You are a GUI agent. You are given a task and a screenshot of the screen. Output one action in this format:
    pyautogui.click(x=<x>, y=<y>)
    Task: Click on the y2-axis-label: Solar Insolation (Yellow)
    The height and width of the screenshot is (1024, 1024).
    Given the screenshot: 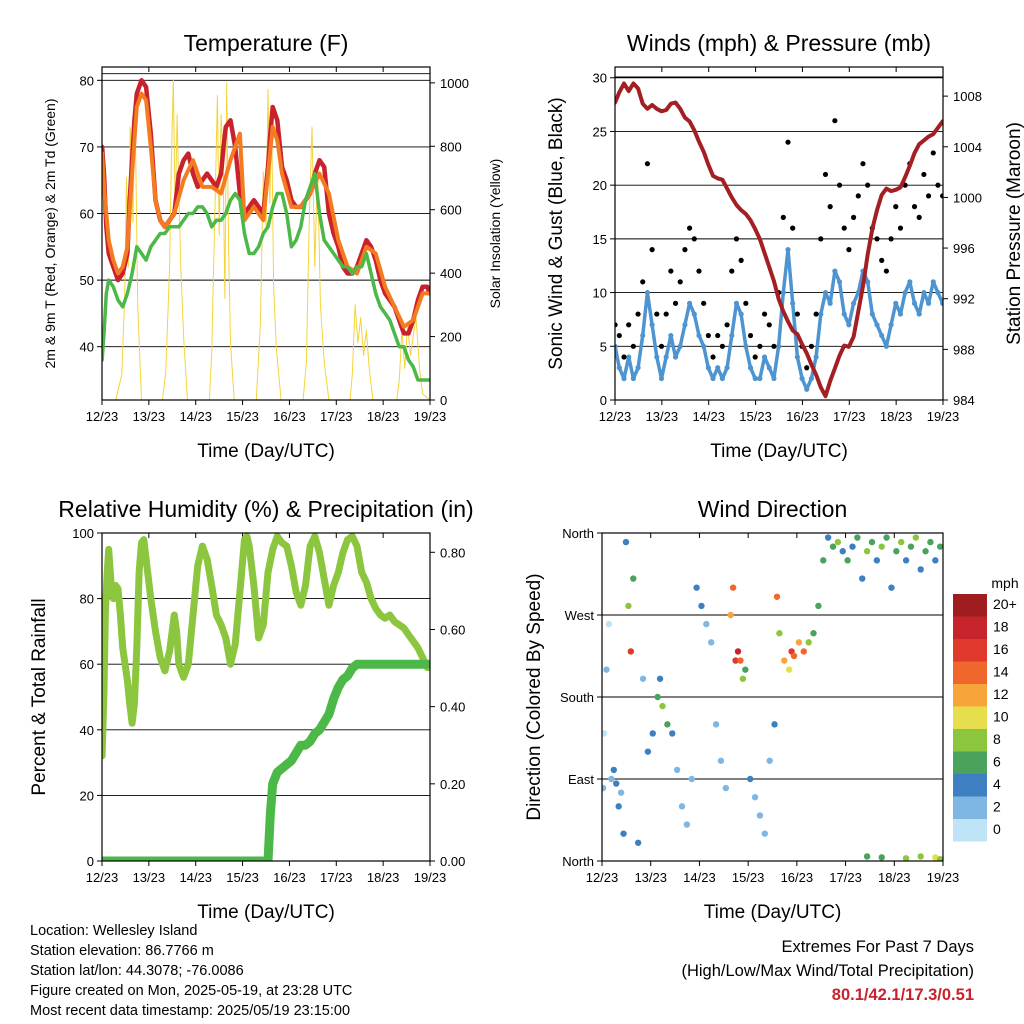 What is the action you would take?
    pyautogui.click(x=495, y=234)
    